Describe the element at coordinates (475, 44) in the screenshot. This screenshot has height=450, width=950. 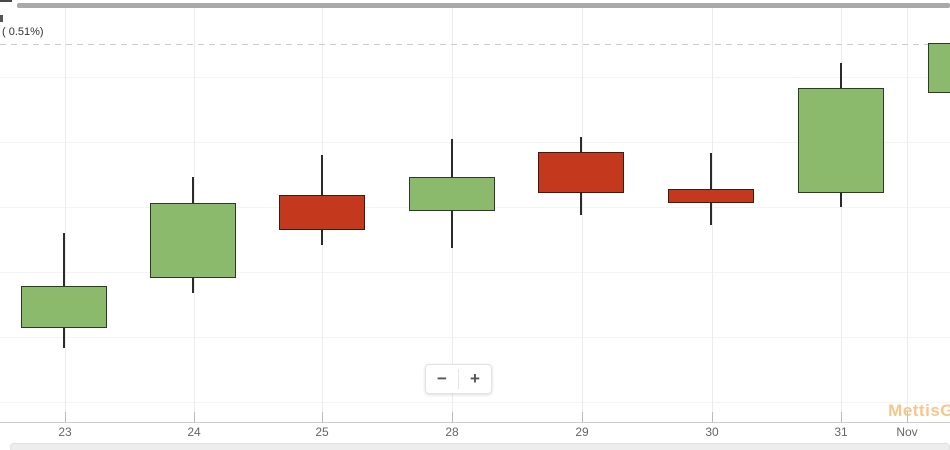
I see `last-price-dashed-line` at that location.